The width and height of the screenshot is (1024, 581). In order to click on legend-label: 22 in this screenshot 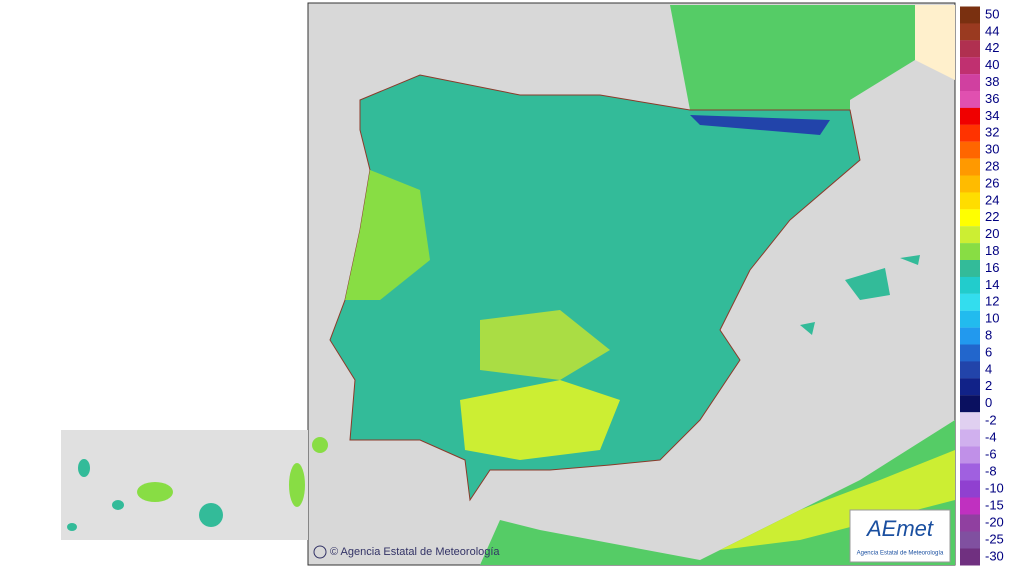, I will do `click(992, 216)`.